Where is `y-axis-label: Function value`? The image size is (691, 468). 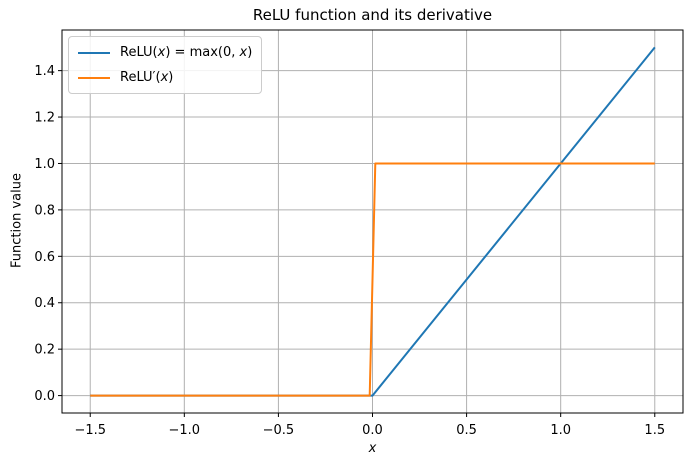
y-axis-label: Function value is located at coordinates (17, 220).